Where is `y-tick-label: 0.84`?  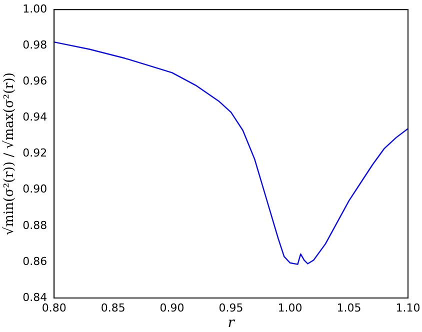
y-tick-label: 0.84 is located at coordinates (35, 297).